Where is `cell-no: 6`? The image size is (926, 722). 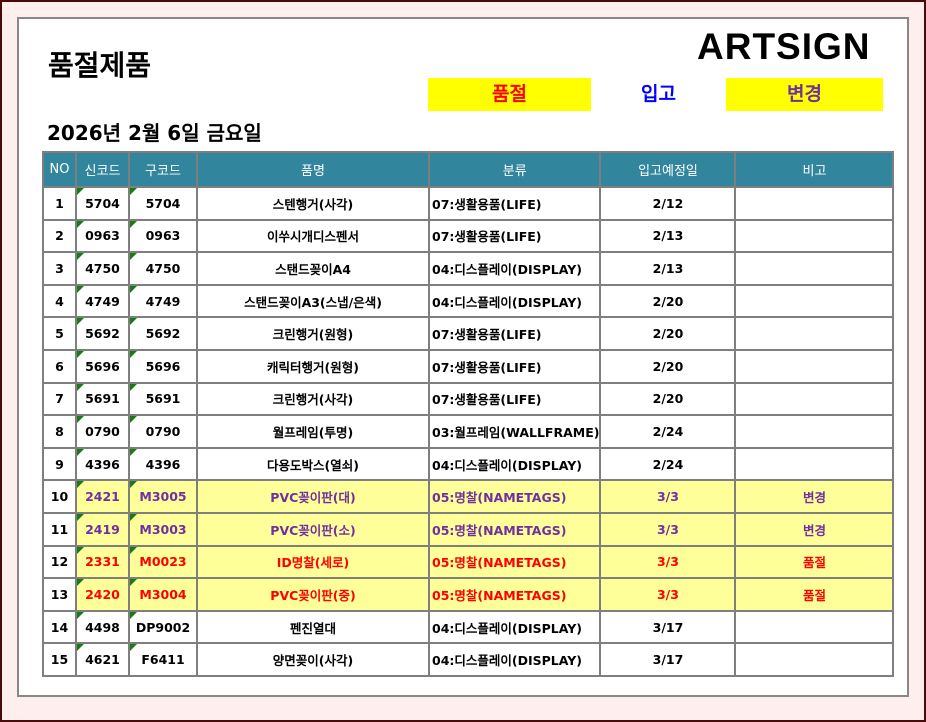
cell-no: 6 is located at coordinates (59, 366).